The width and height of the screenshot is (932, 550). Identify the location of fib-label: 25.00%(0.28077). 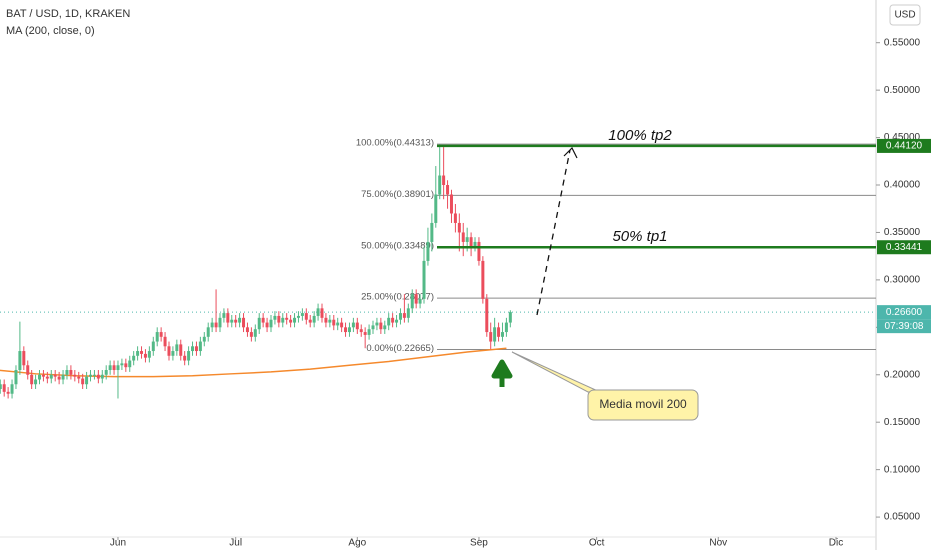
(397, 297).